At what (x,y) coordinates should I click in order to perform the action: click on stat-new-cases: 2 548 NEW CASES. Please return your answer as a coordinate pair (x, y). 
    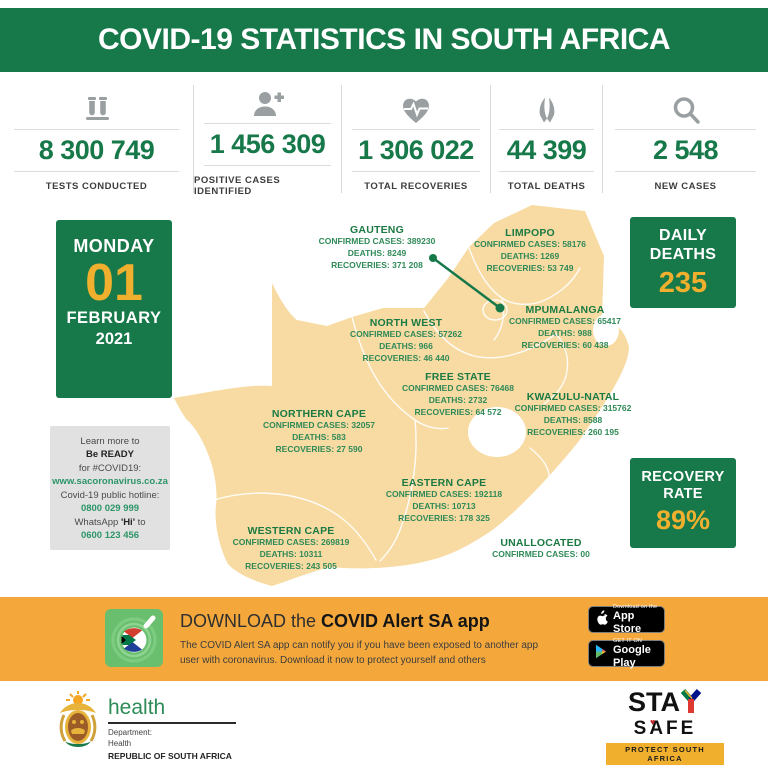
    Looking at the image, I should click on (685, 139).